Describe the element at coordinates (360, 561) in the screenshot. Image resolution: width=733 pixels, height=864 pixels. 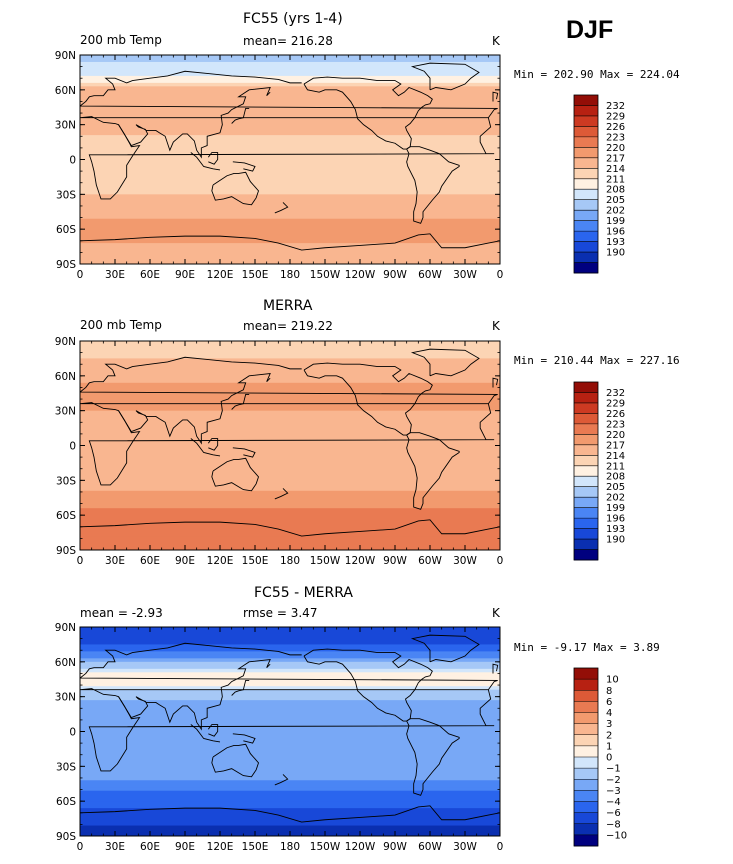
I see `x-tick-label: 120W` at that location.